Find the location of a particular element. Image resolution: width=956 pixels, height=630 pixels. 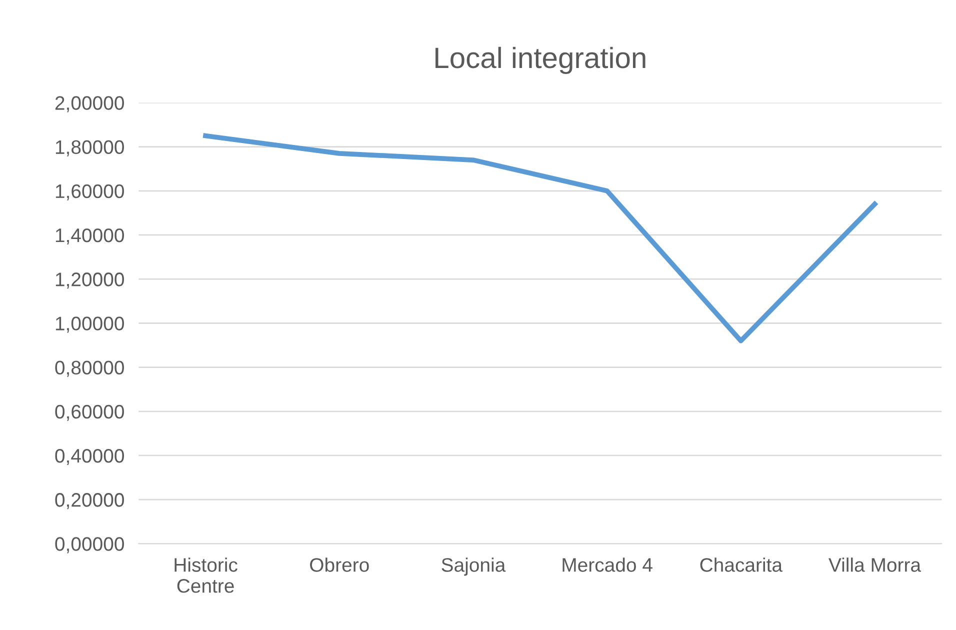

x-tick-label: Mercado 4 is located at coordinates (607, 565).